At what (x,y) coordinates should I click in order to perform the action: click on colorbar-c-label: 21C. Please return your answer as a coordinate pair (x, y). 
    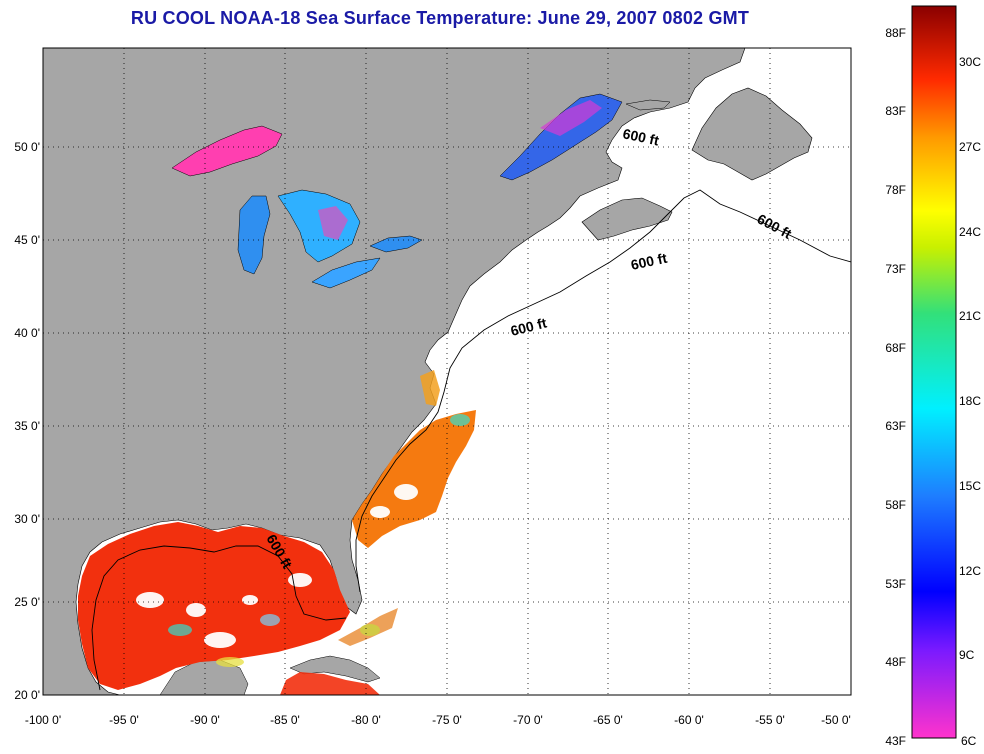
    Looking at the image, I should click on (970, 316).